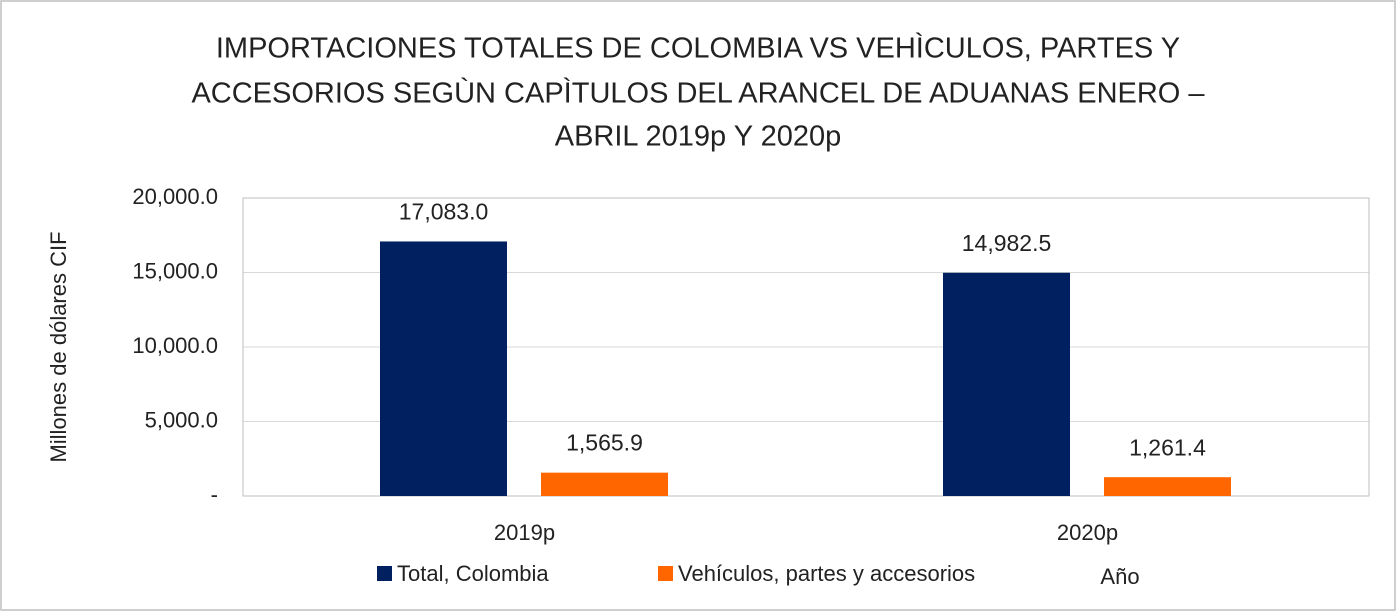 The width and height of the screenshot is (1396, 611). I want to click on data-label: 14,982.5, so click(1007, 243).